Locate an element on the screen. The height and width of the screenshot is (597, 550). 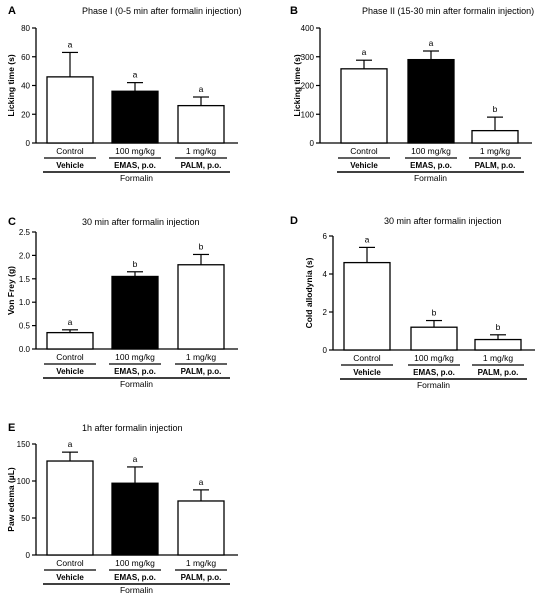
y-tick-label: 300 is located at coordinates (308, 57).